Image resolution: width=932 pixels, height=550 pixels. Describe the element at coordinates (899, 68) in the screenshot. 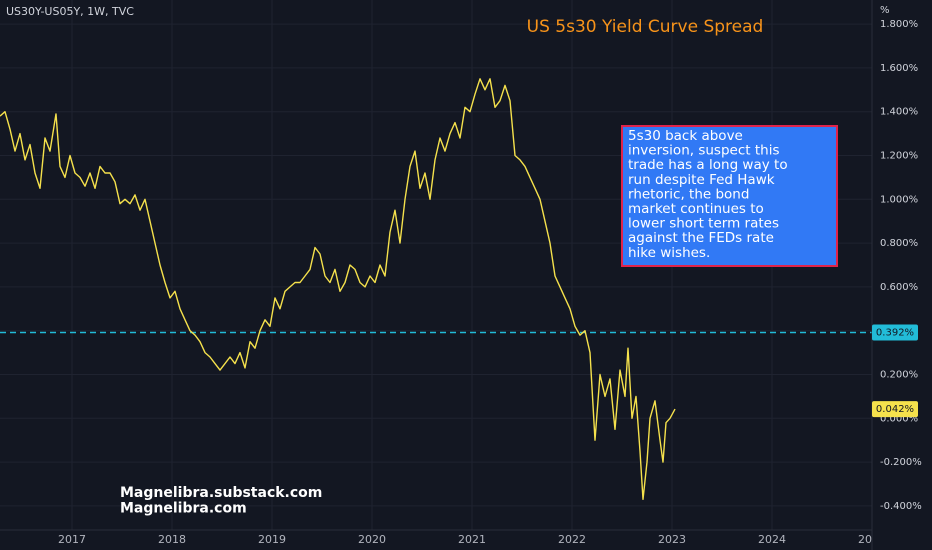

I see `y-tick-label: 1.600%` at that location.